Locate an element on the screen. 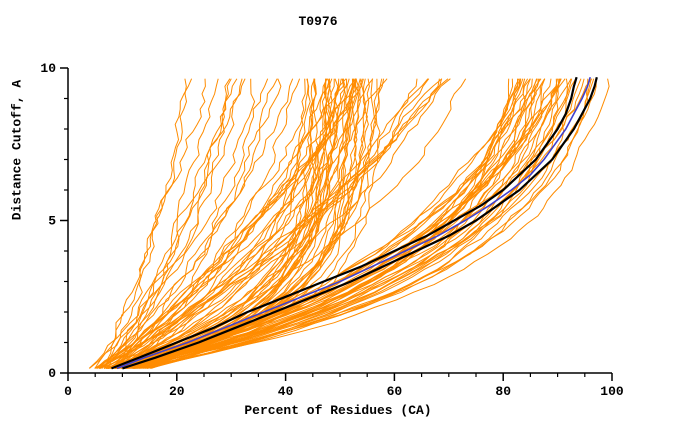 The height and width of the screenshot is (440, 680). x-tick-label: 80 is located at coordinates (503, 391).